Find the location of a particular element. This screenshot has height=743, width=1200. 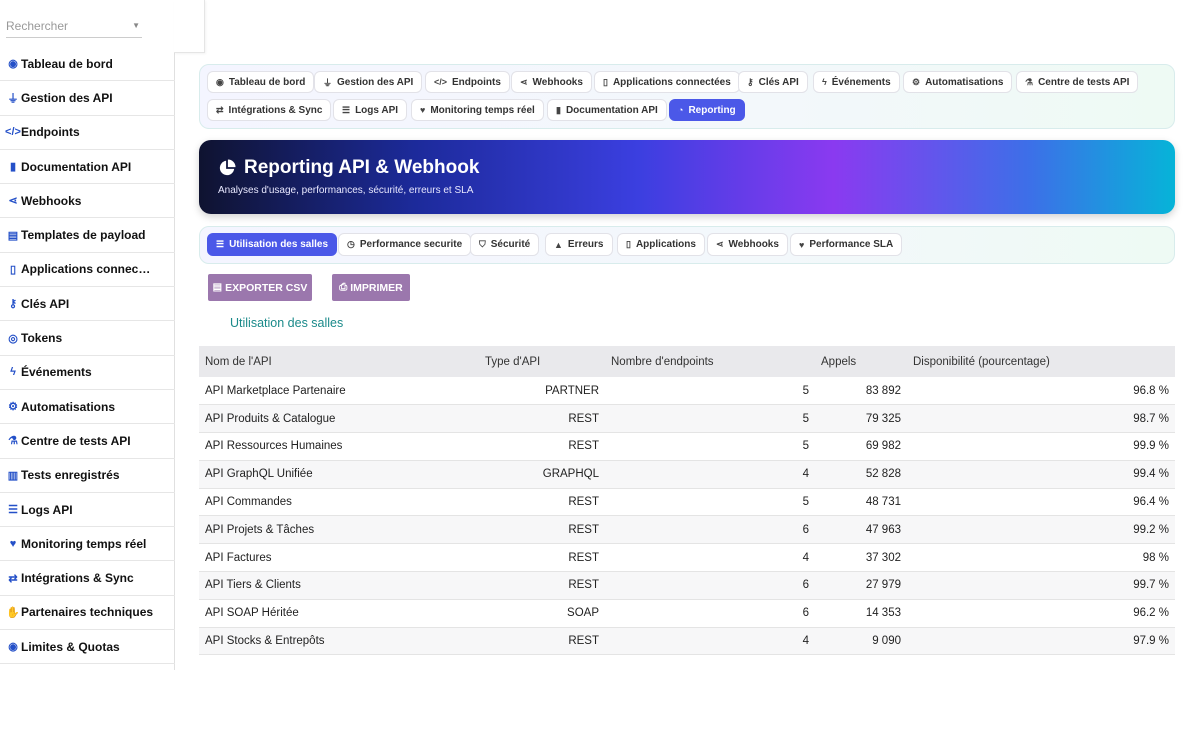

report-tab: ⋖ Webhooks is located at coordinates (747, 244).